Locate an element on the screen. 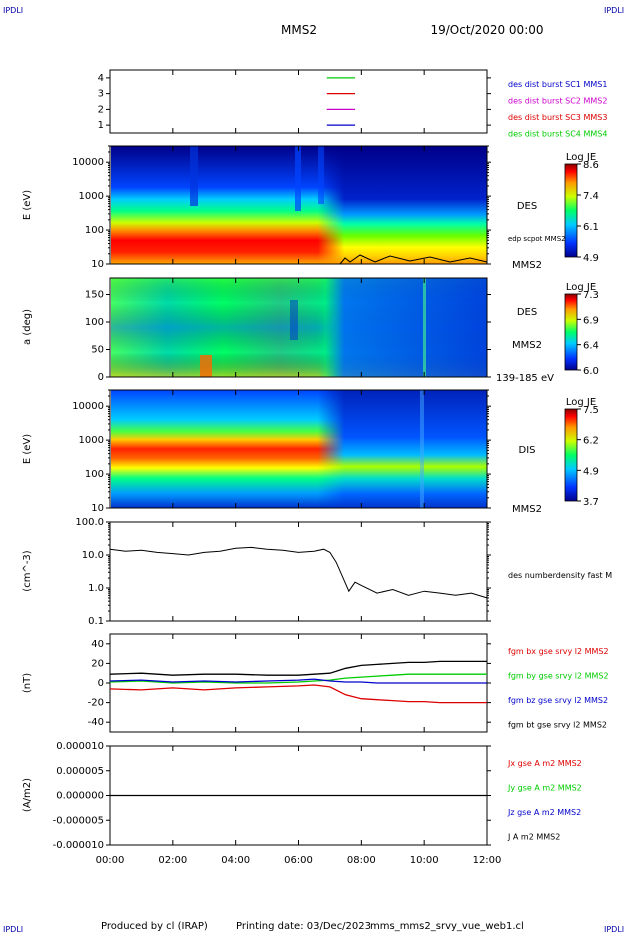 The image size is (630, 934). x-tick-label: 04:00 is located at coordinates (235, 860).